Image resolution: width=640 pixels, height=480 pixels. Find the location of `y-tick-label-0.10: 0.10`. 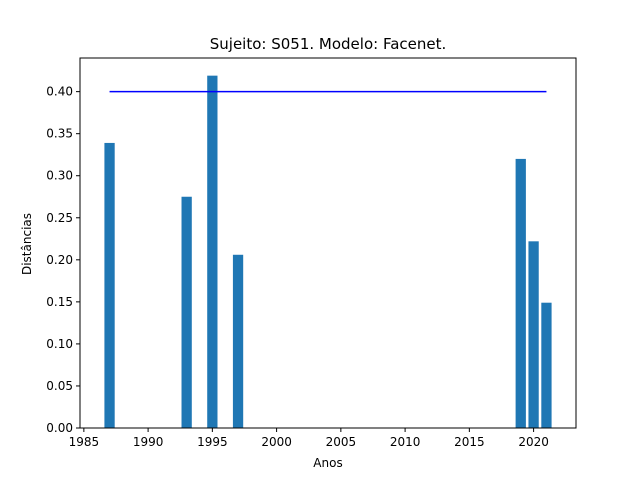

y-tick-label-0.10: 0.10 is located at coordinates (59, 344).